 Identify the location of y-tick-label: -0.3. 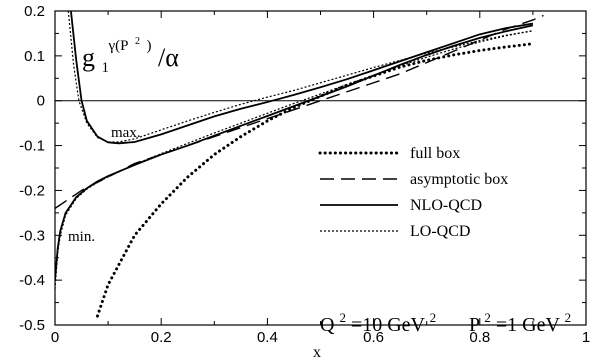
(32, 235).